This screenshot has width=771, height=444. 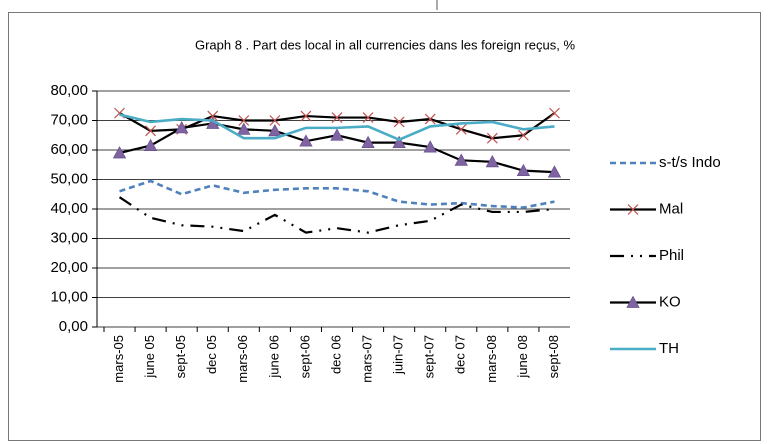 What do you see at coordinates (69, 267) in the screenshot?
I see `y-tick-label: 20,00` at bounding box center [69, 267].